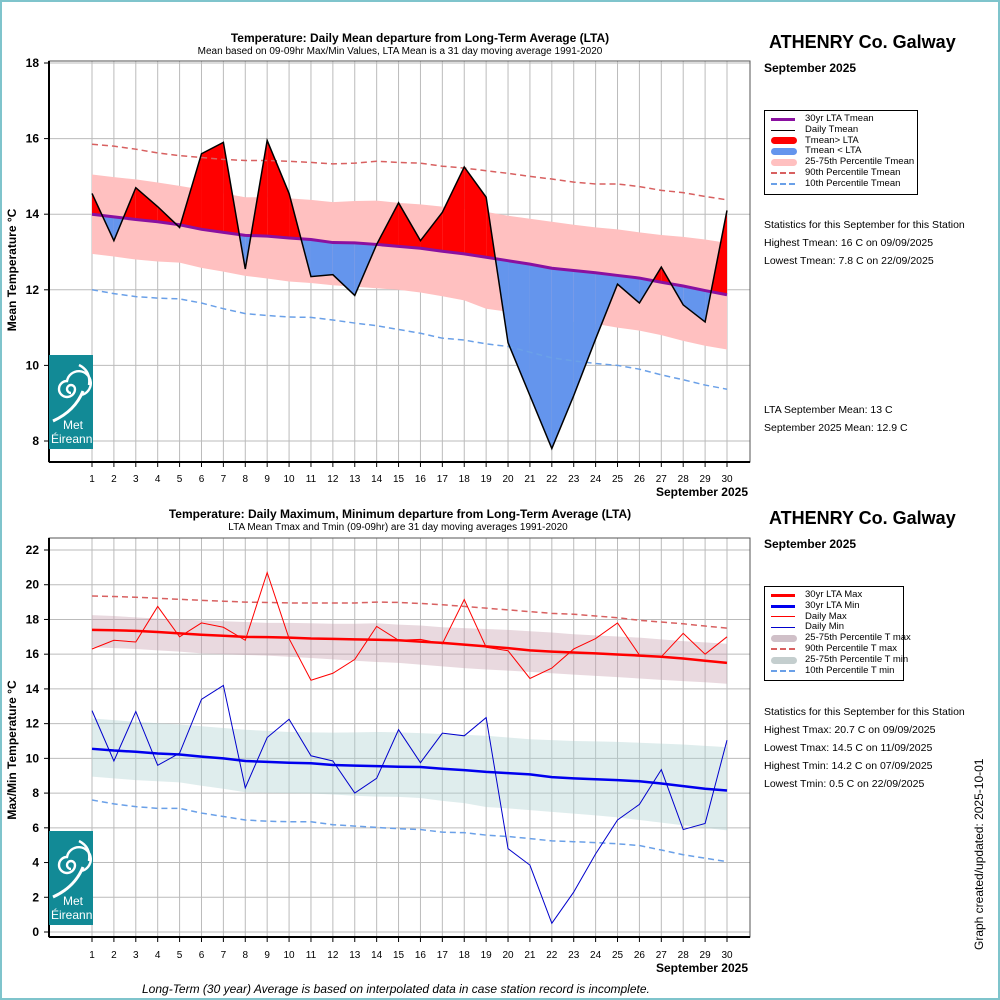  Describe the element at coordinates (409, 646) in the screenshot. I see `lta-max-line` at that location.